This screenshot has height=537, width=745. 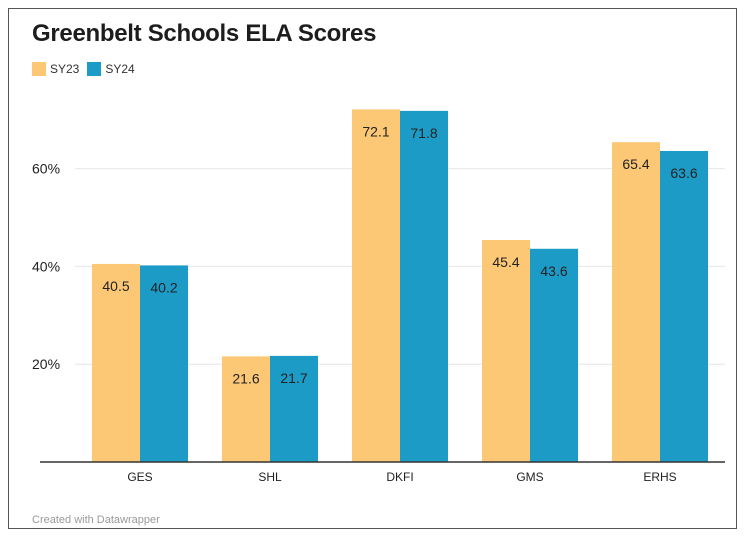 I want to click on bar-ges-sy23, so click(x=116, y=362).